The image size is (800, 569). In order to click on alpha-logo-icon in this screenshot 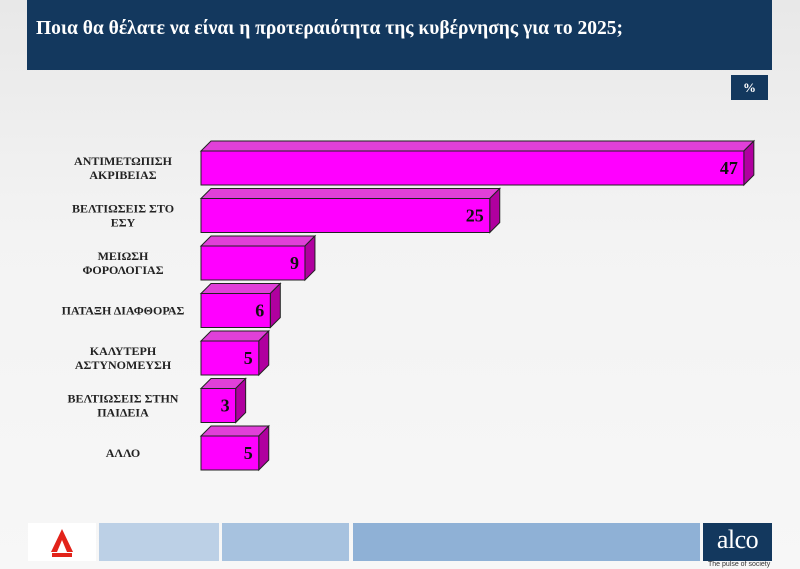, I will do `click(62, 543)`.